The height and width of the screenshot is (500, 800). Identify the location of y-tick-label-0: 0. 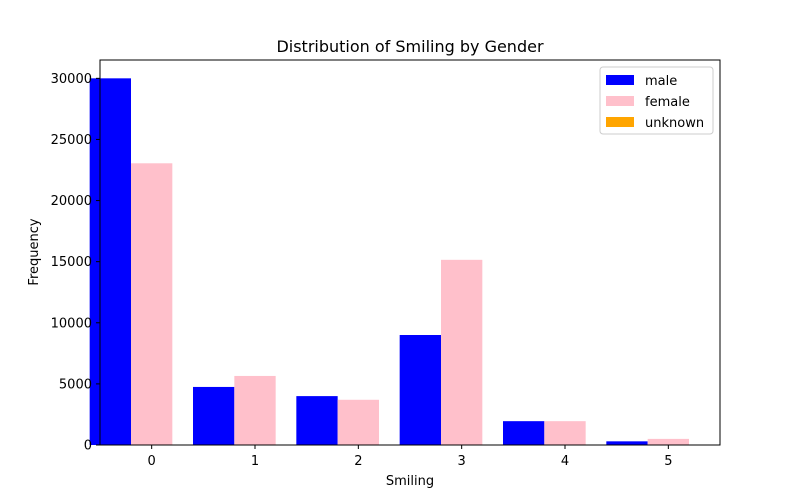
(88, 446).